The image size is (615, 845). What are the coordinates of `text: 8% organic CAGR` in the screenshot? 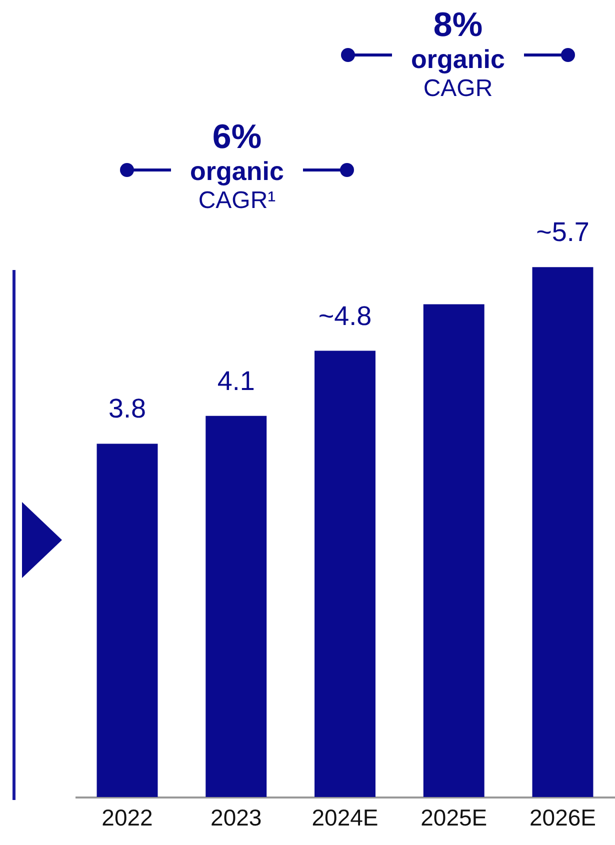 It's located at (458, 54).